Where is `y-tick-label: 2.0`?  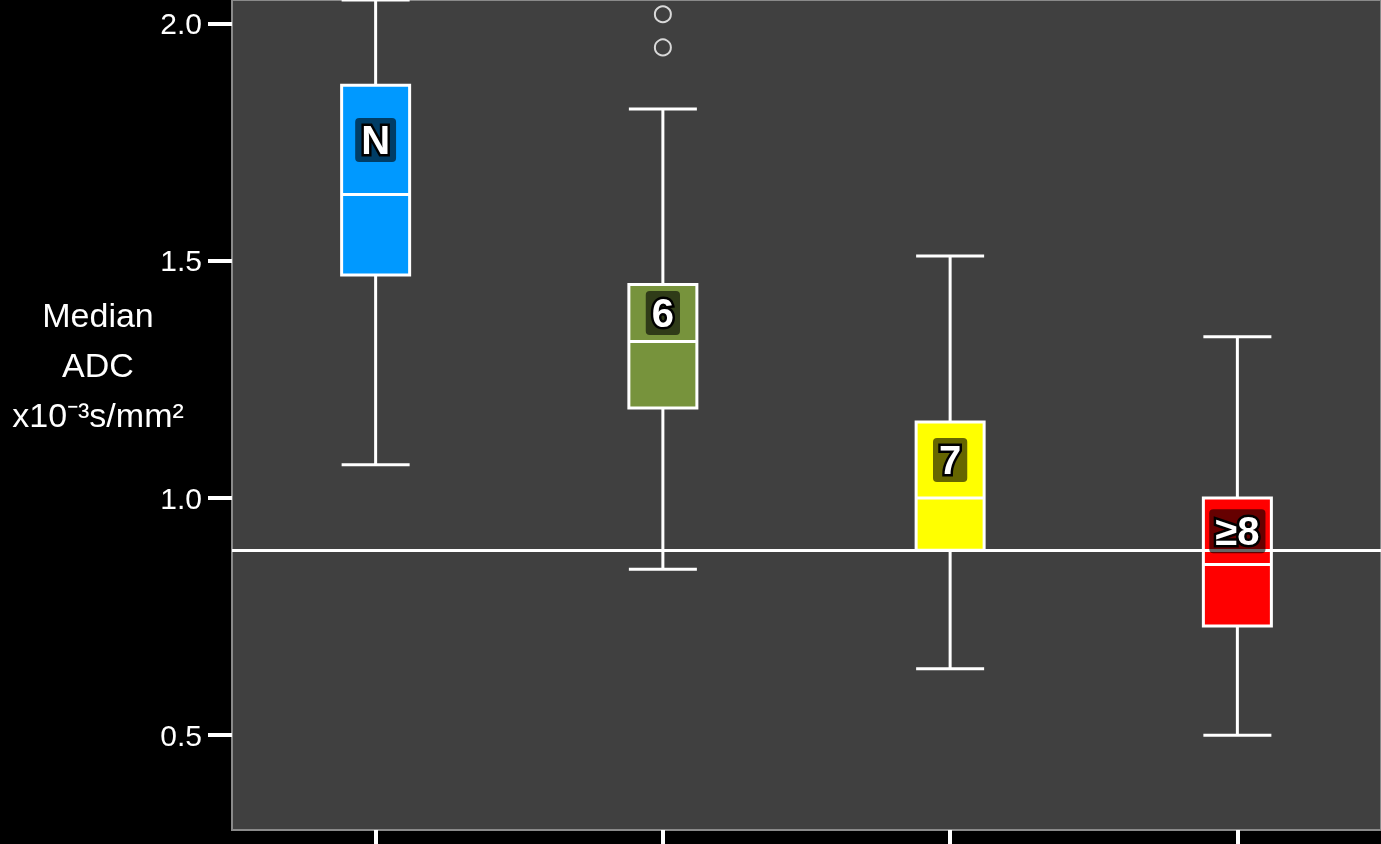
y-tick-label: 2.0 is located at coordinates (181, 24).